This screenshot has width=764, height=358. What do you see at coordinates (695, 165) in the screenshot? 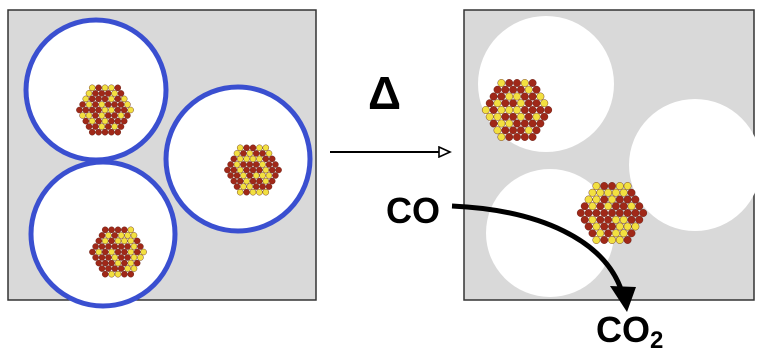
I see `void-right` at bounding box center [695, 165].